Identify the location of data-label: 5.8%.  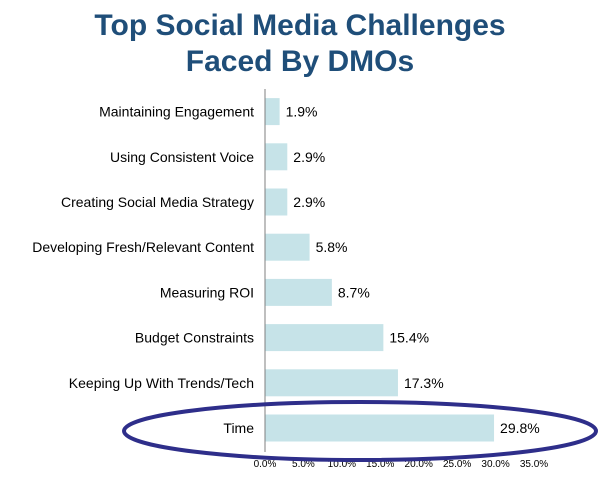
(332, 247).